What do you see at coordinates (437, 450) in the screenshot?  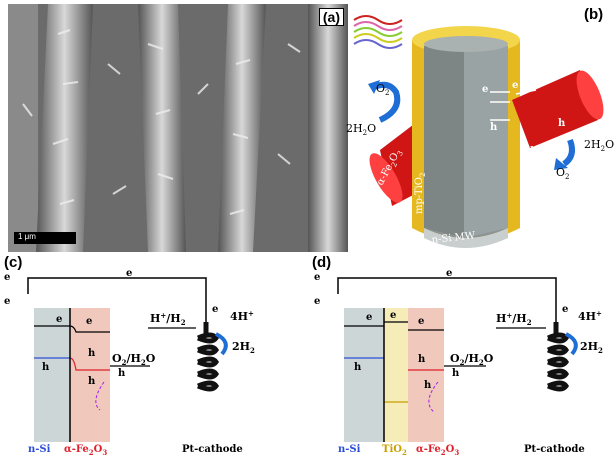 I see `fe2o3-label-d: α-Fe2O3` at bounding box center [437, 450].